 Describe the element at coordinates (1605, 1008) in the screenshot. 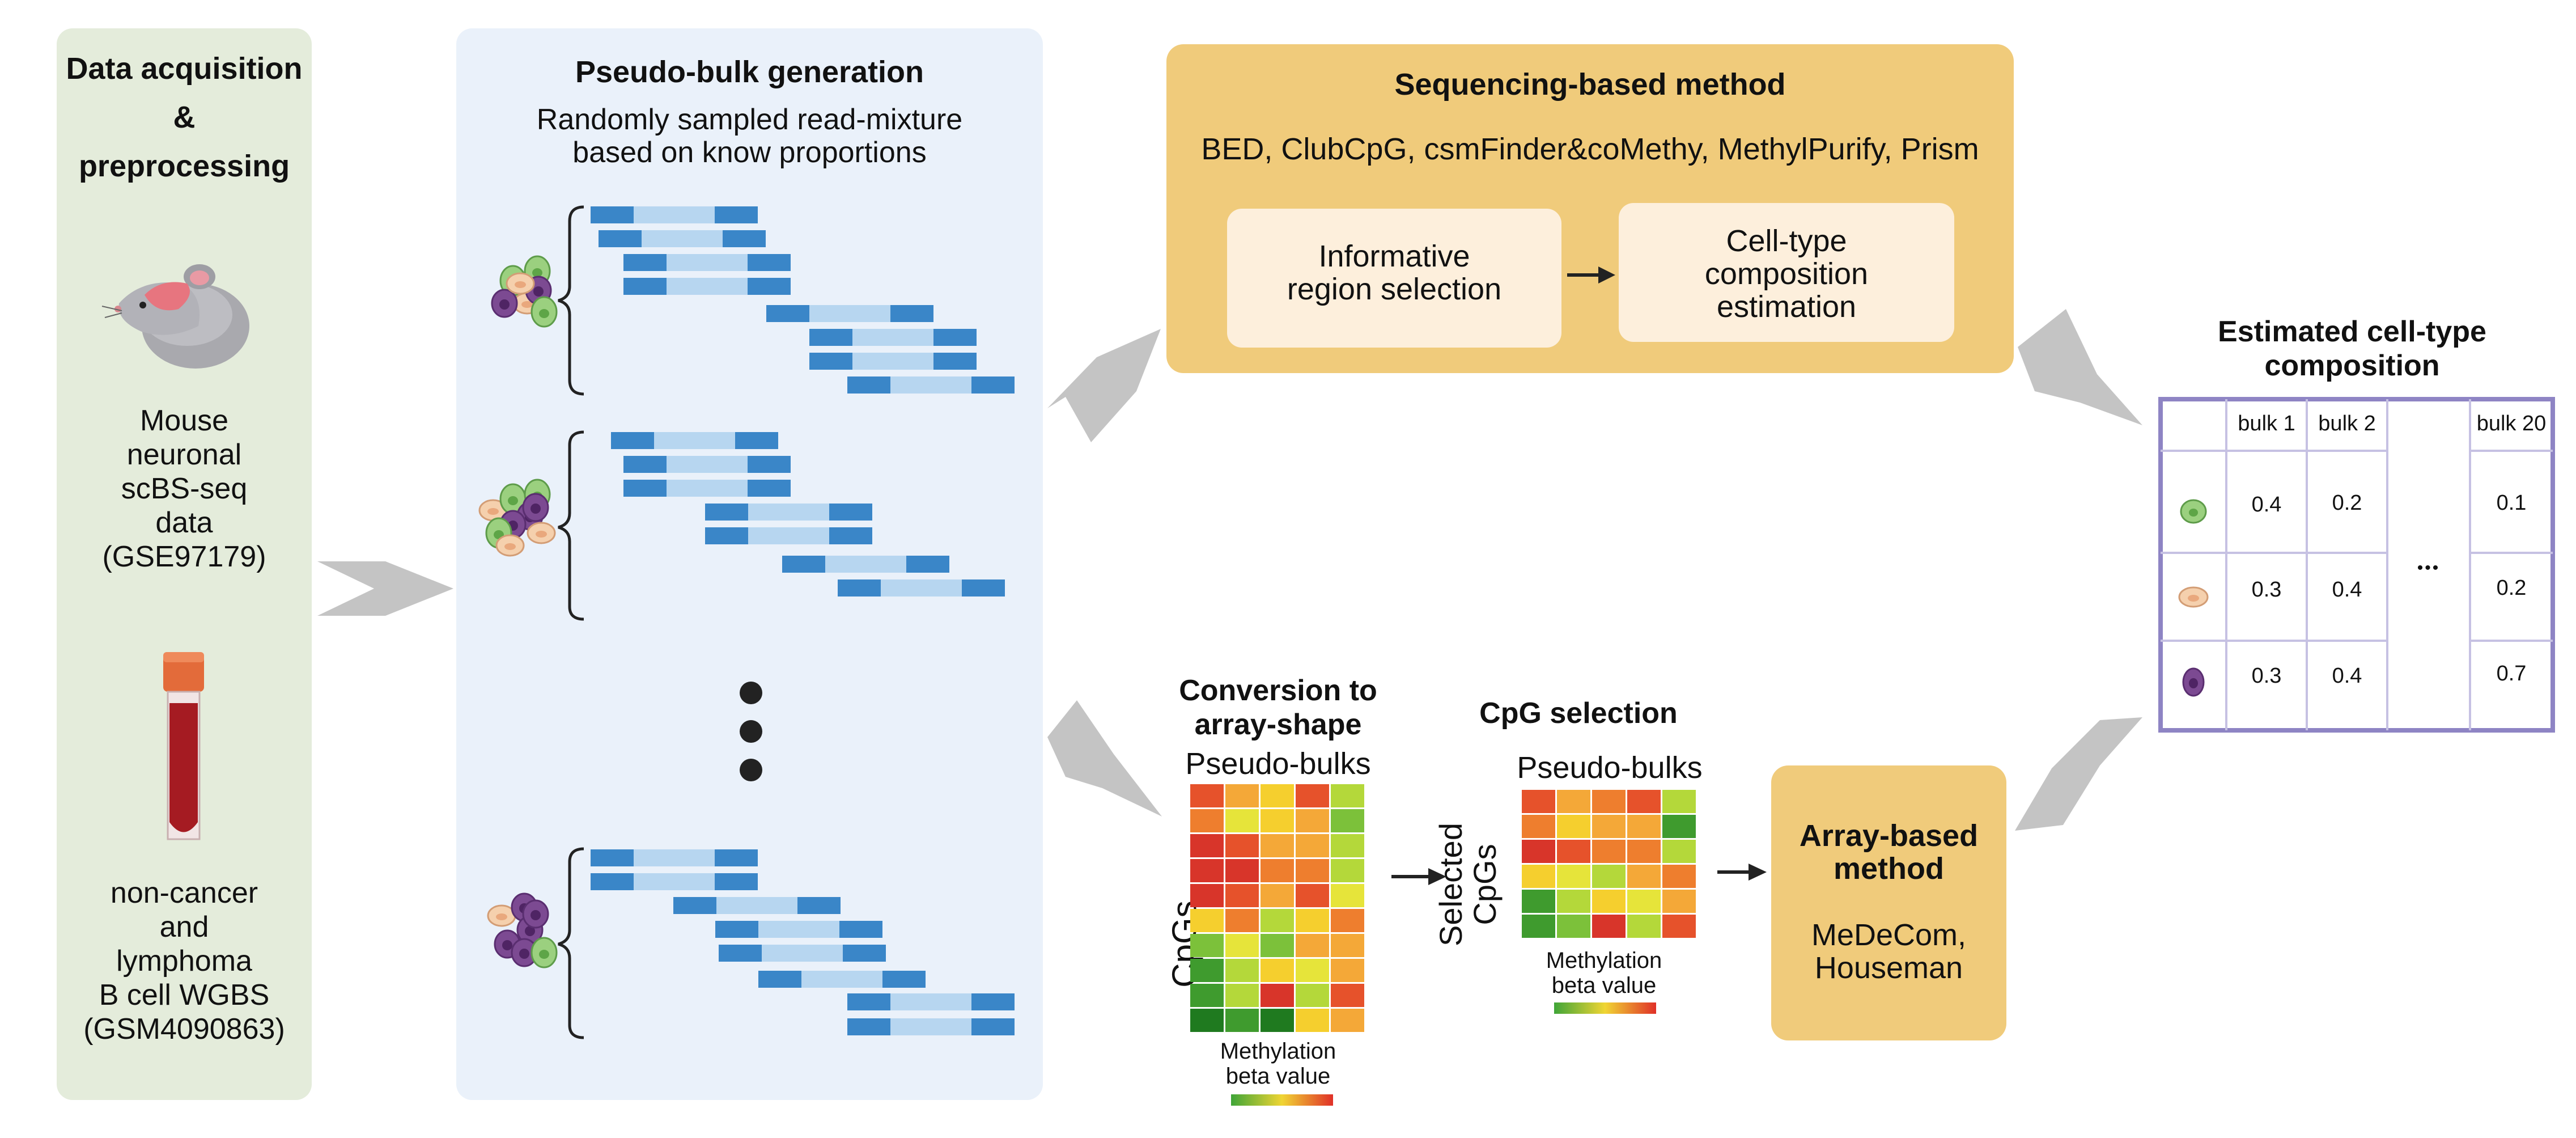

I see `cpg-legend-bar` at that location.